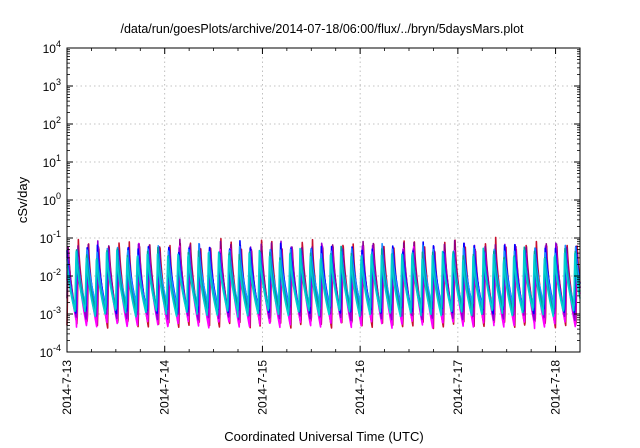  Describe the element at coordinates (50, 275) in the screenshot. I see `y-tick-label: 10⁻²` at that location.